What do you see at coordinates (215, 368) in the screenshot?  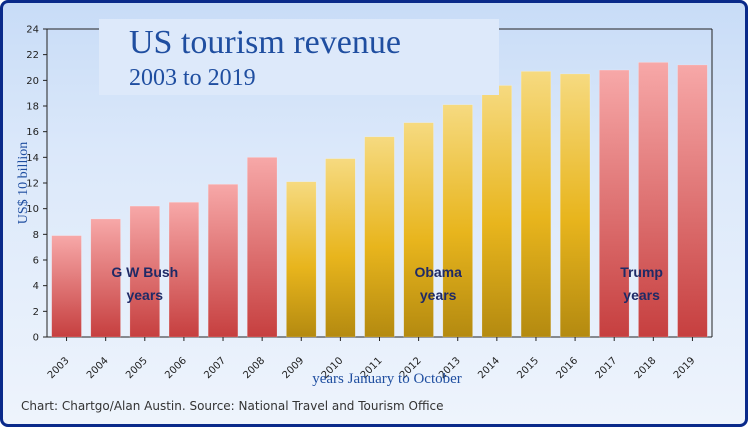 I see `x-tick-label: 2007` at bounding box center [215, 368].